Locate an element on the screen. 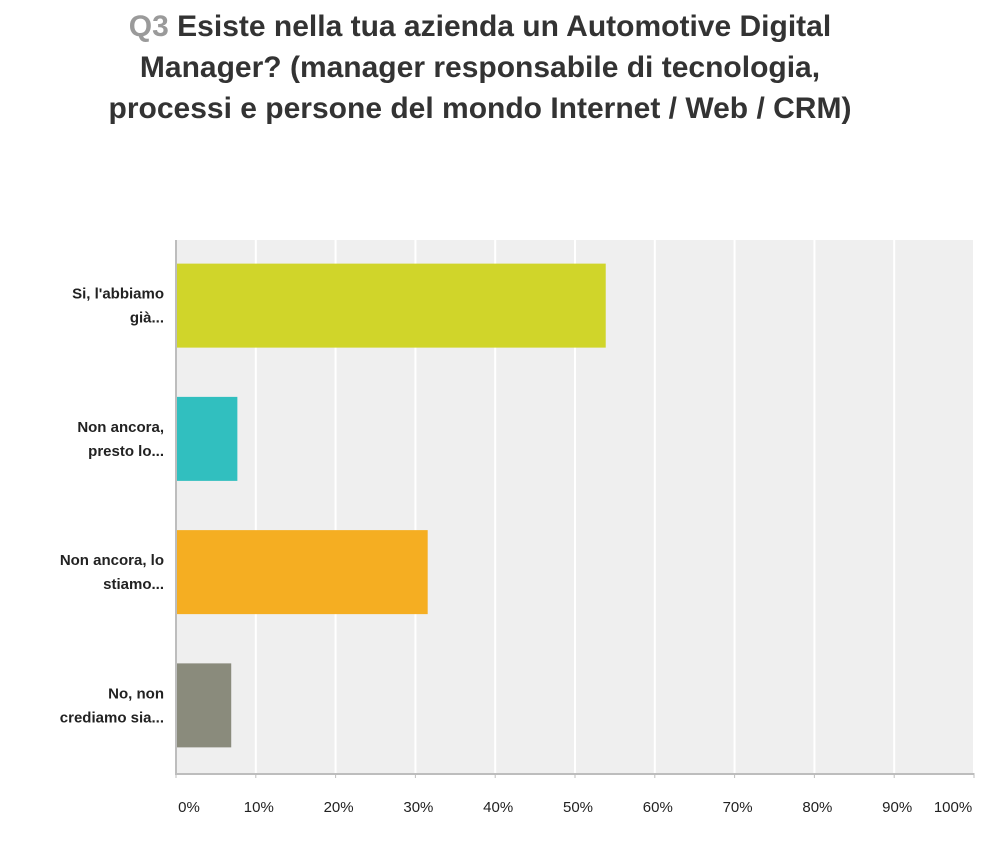  x-tick-label-60: 60% is located at coordinates (658, 807).